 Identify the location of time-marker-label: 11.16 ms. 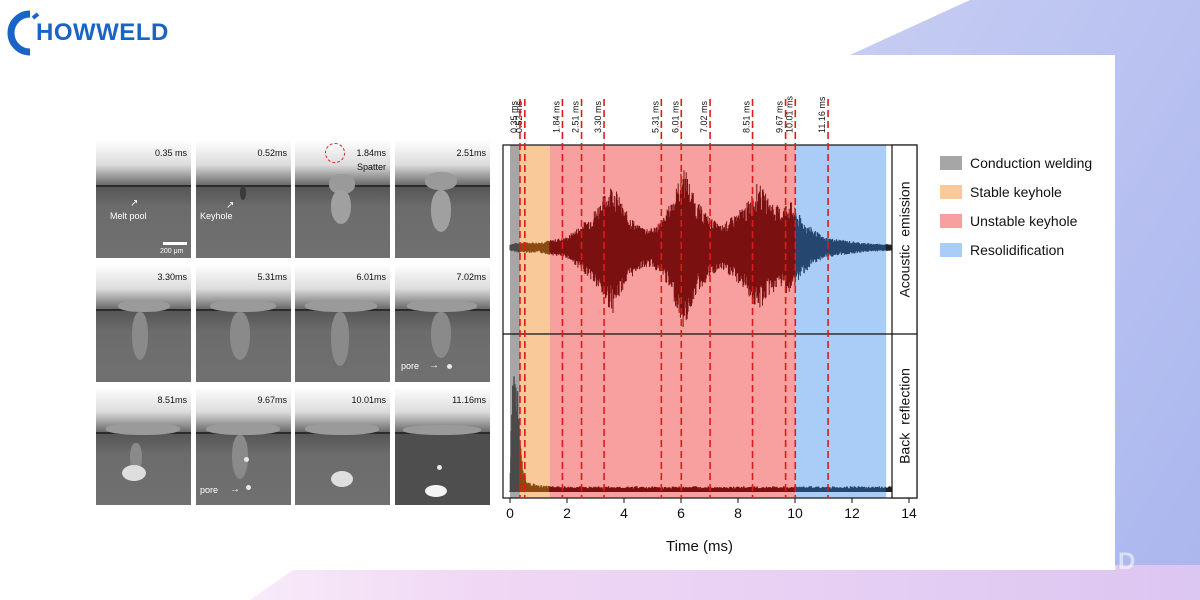
(822, 114).